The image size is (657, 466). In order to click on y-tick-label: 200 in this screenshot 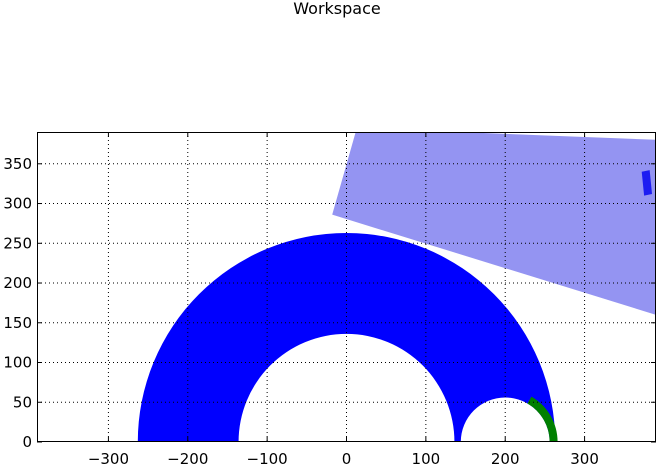, I will do `click(17, 283)`.